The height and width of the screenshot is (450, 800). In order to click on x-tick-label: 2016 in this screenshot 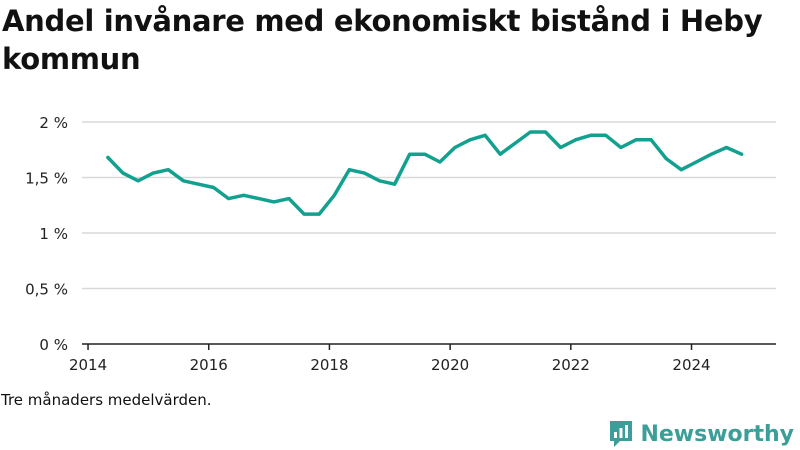, I will do `click(209, 365)`.